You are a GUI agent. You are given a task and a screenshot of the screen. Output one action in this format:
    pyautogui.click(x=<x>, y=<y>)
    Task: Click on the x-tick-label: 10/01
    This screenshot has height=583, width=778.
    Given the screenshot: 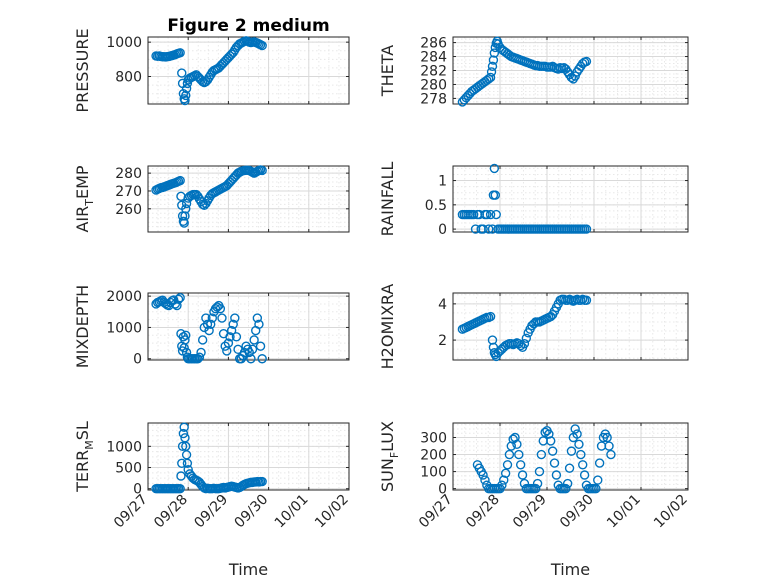 What is the action you would take?
    pyautogui.click(x=292, y=512)
    